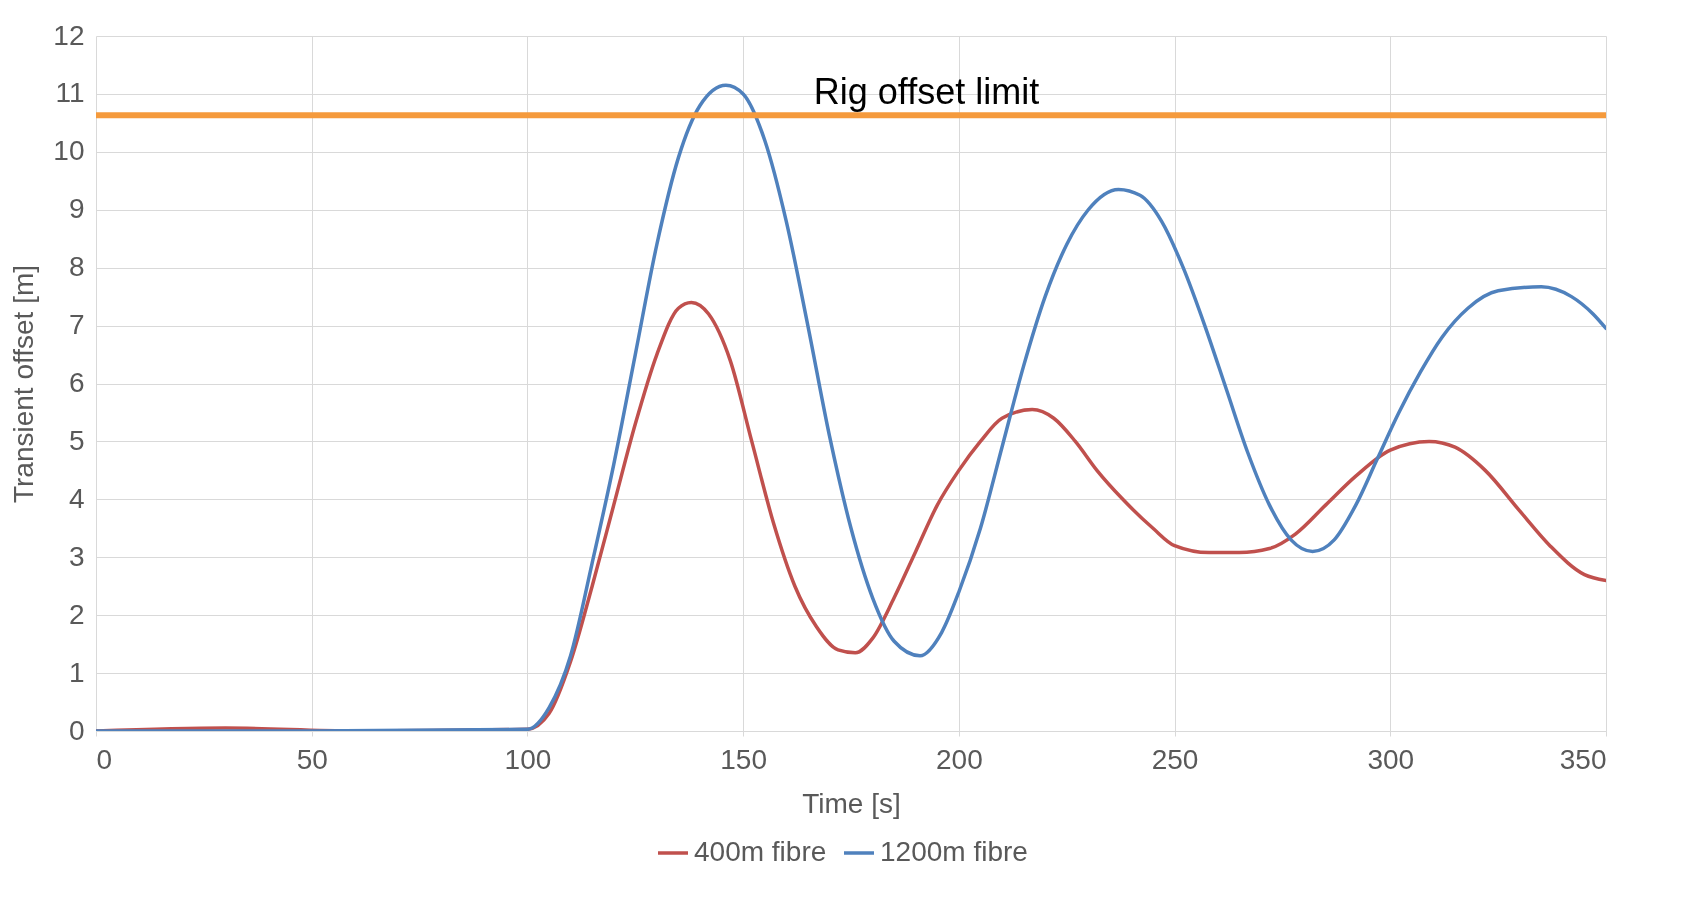  What do you see at coordinates (76, 614) in the screenshot?
I see `y-tick-label: 2` at bounding box center [76, 614].